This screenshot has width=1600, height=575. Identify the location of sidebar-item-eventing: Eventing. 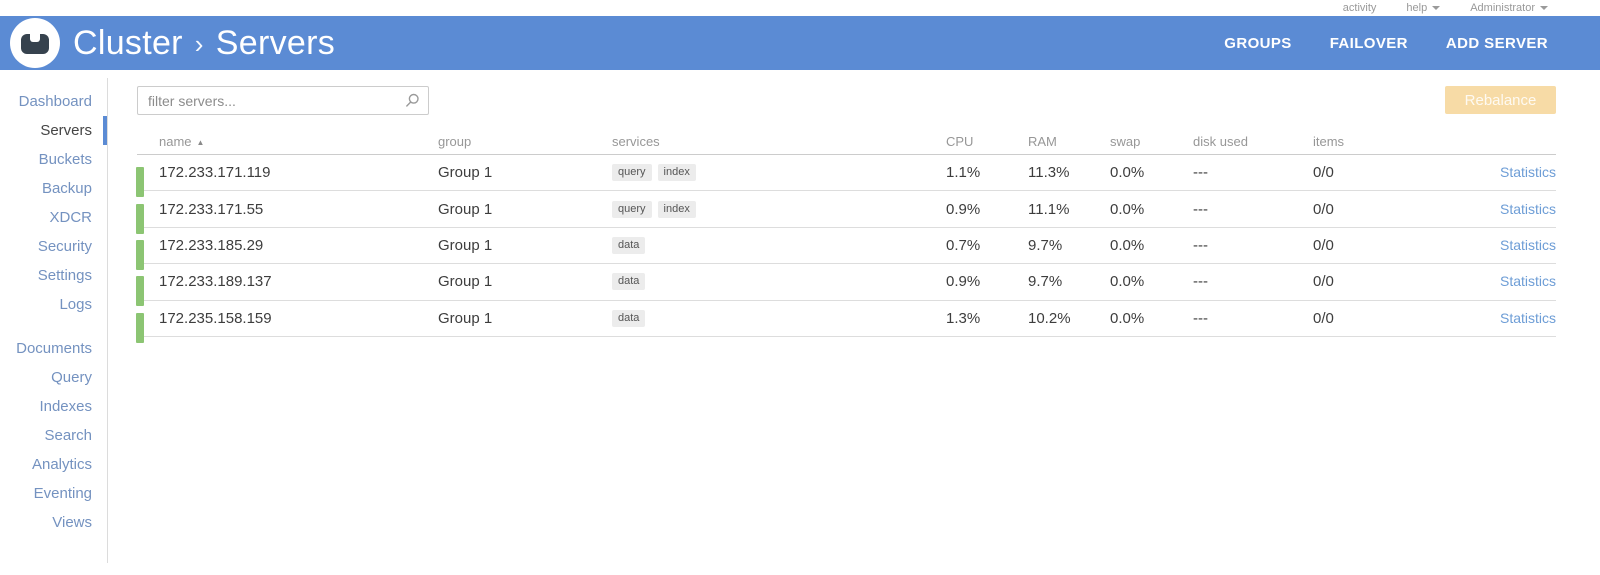
(62, 493).